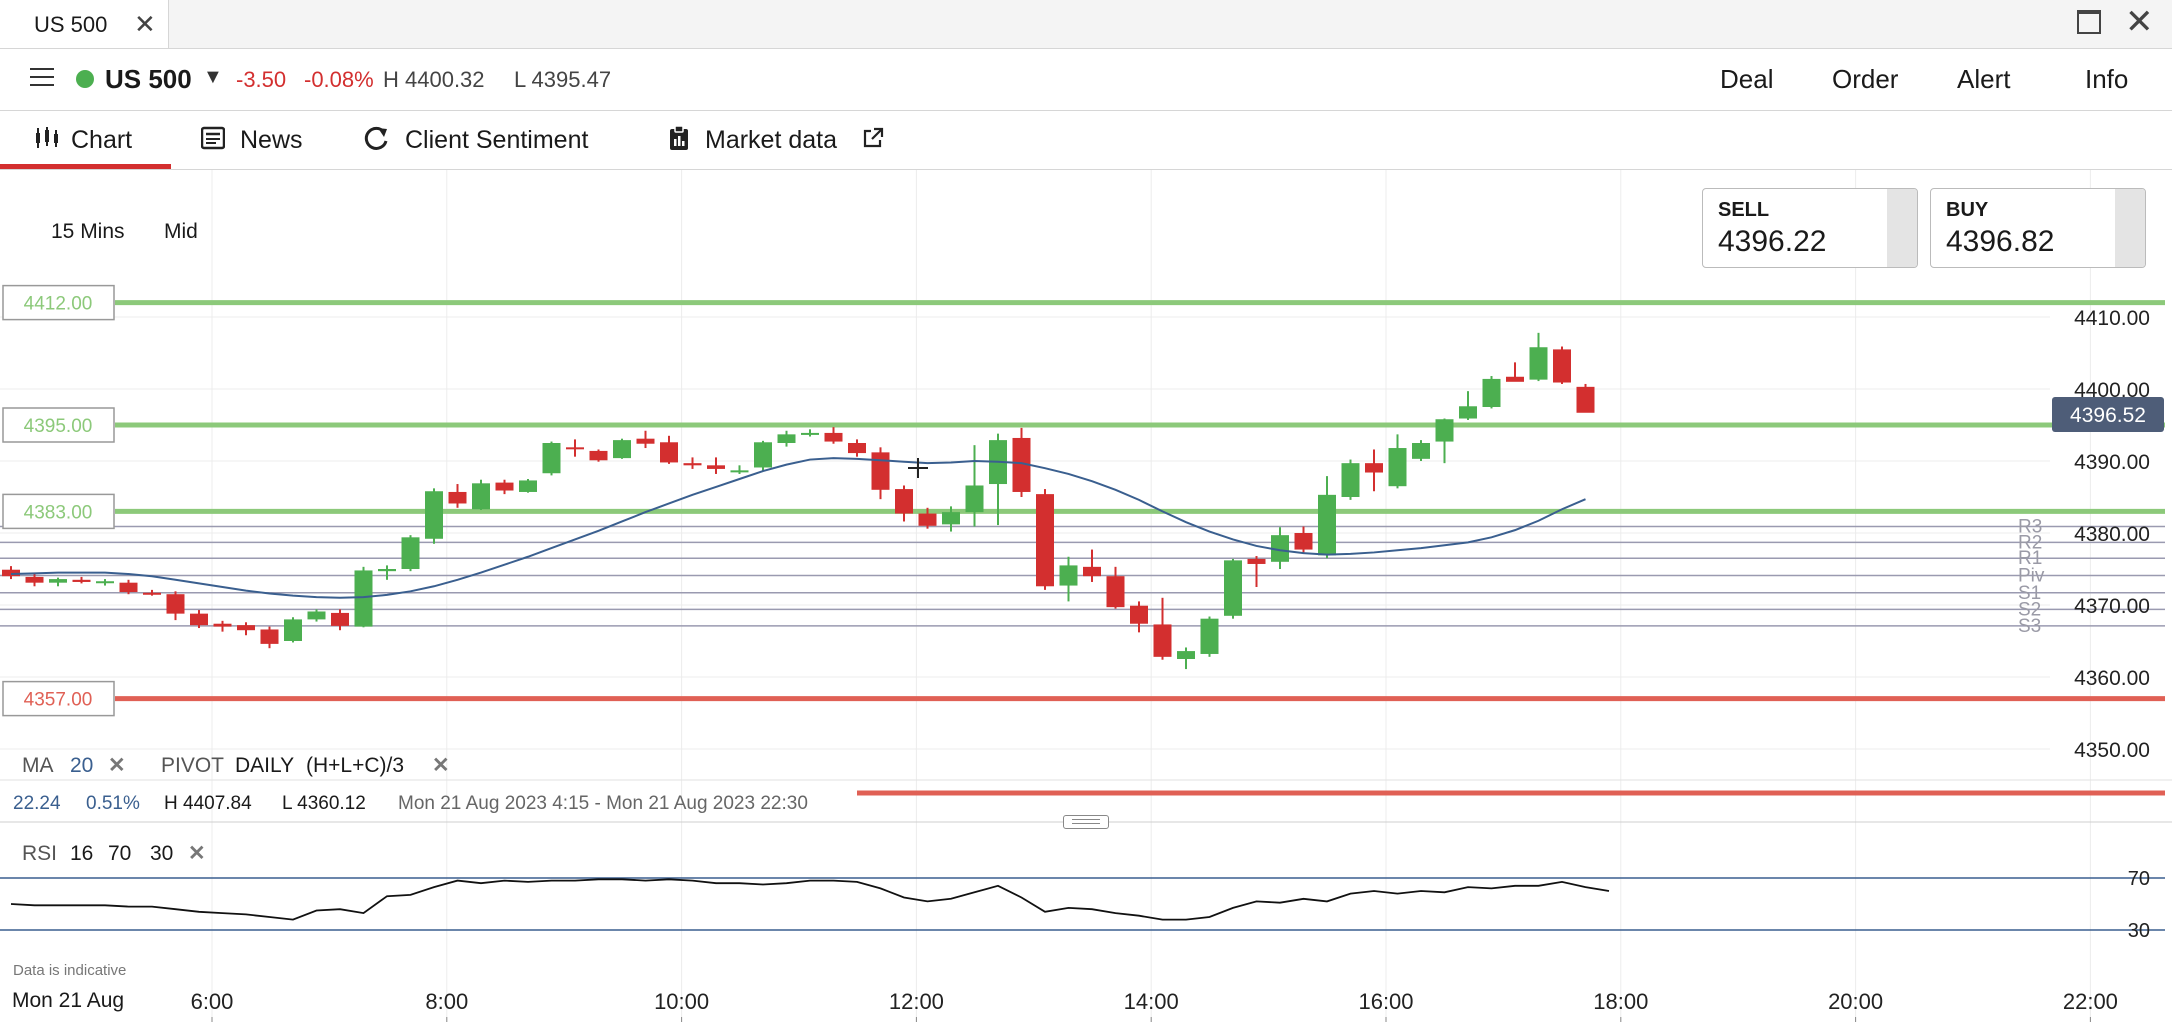 This screenshot has width=2172, height=1022. I want to click on timeframe-selector: 15 Mins, so click(88, 231).